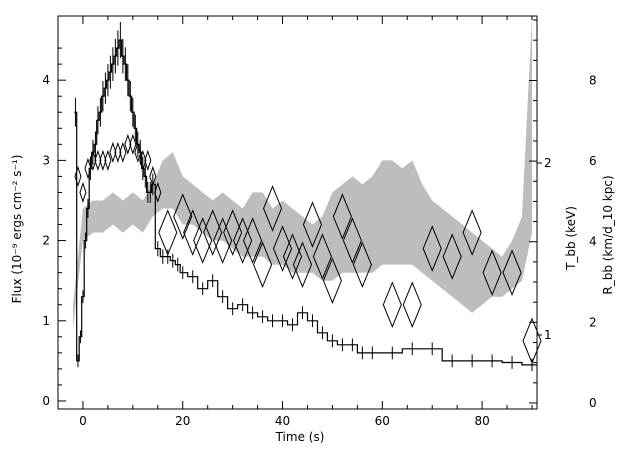 The width and height of the screenshot is (640, 457). What do you see at coordinates (300, 437) in the screenshot?
I see `x-axis-label: Time (s)` at bounding box center [300, 437].